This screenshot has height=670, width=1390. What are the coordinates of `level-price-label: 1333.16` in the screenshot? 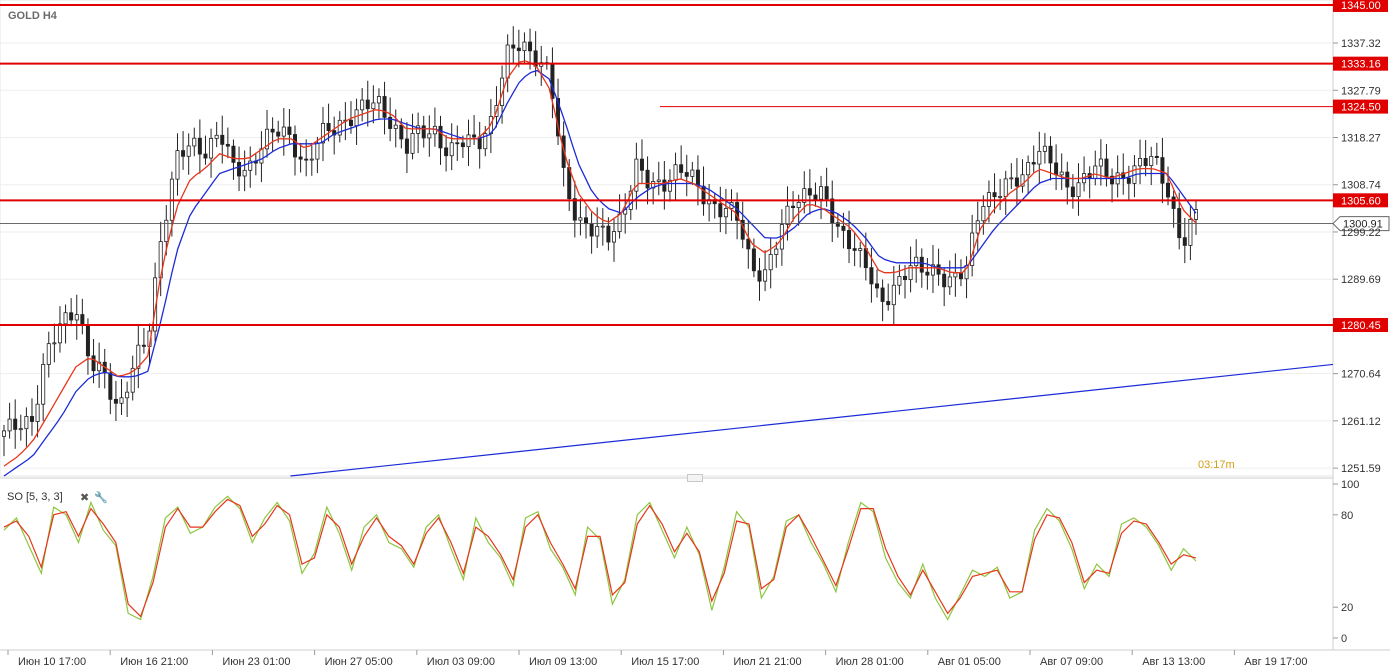 It's located at (1361, 65).